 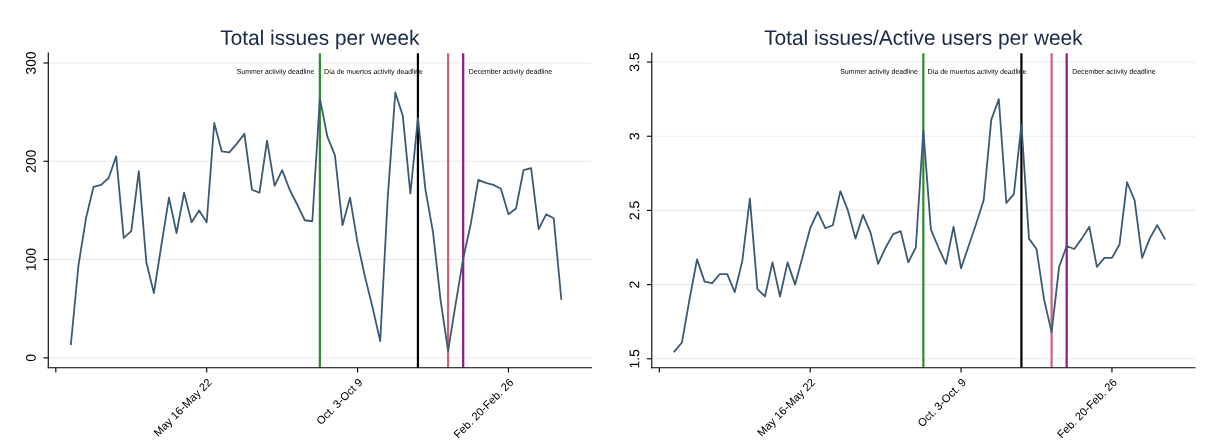 What do you see at coordinates (30, 259) in the screenshot?
I see `y-tick-label: 100` at bounding box center [30, 259].